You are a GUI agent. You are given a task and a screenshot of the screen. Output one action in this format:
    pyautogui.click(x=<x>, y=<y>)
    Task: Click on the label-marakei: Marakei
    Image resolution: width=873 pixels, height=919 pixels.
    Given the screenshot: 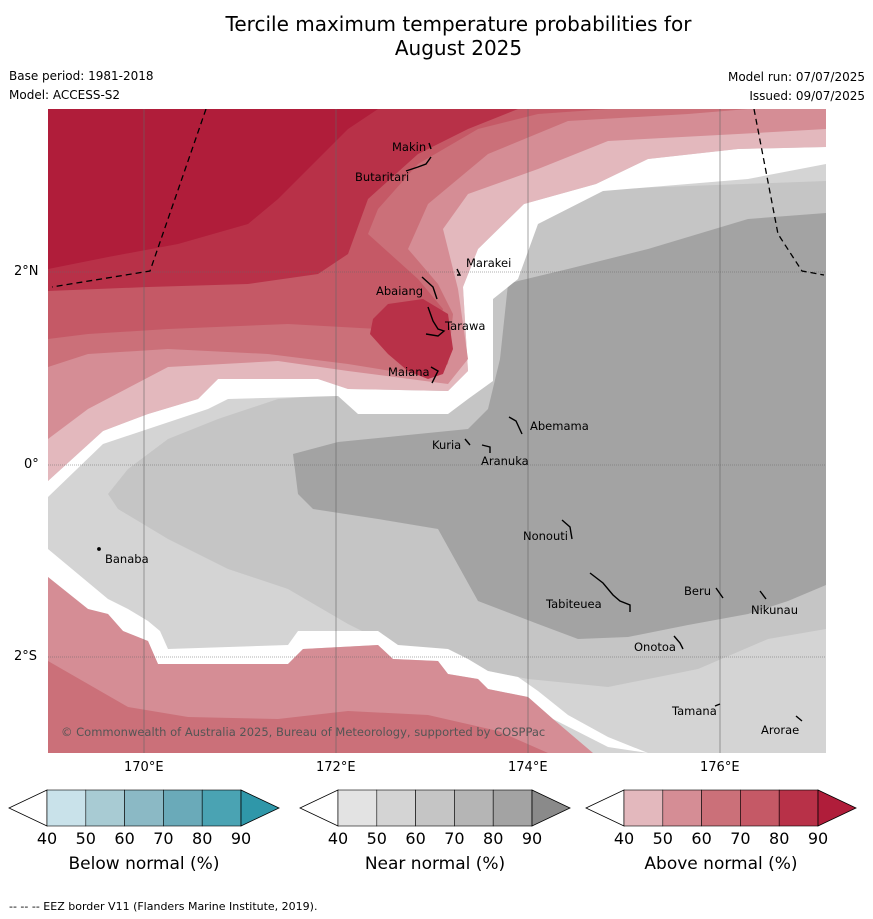 What is the action you would take?
    pyautogui.click(x=488, y=263)
    